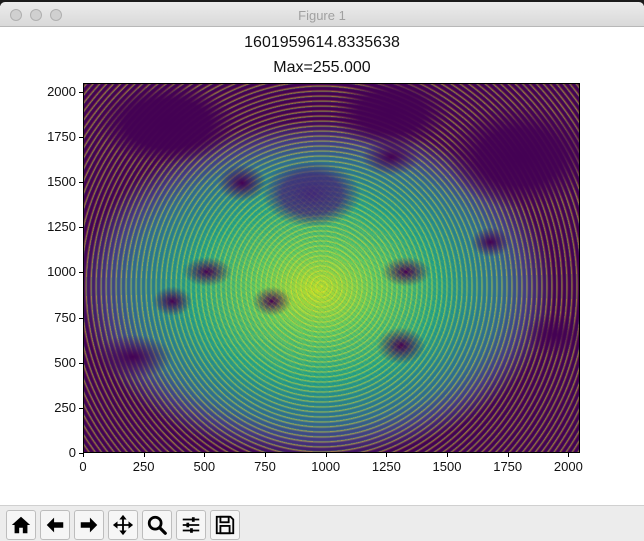 The width and height of the screenshot is (644, 541). What do you see at coordinates (568, 466) in the screenshot?
I see `x-tick-label: 2000` at bounding box center [568, 466].